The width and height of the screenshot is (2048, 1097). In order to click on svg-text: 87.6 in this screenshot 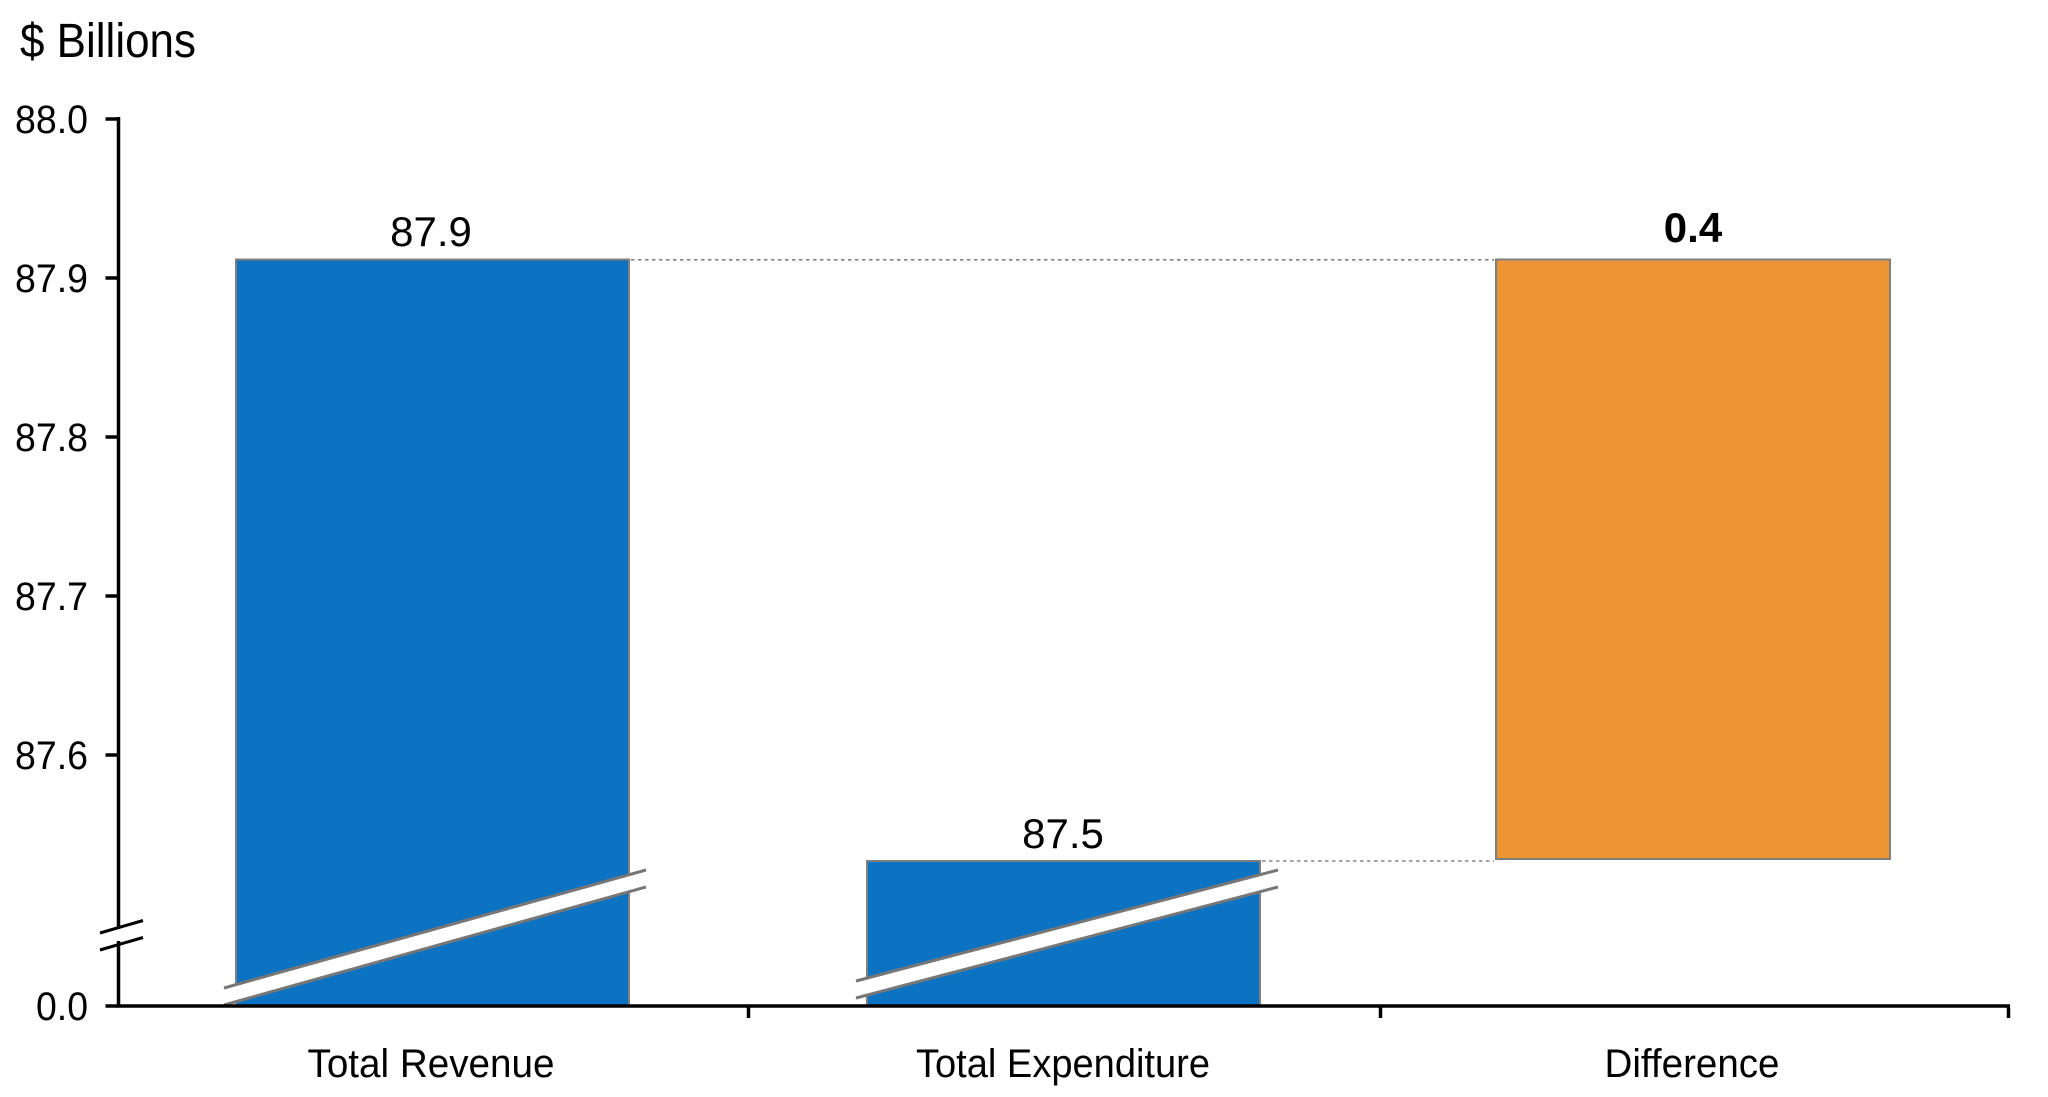, I will do `click(51, 756)`.